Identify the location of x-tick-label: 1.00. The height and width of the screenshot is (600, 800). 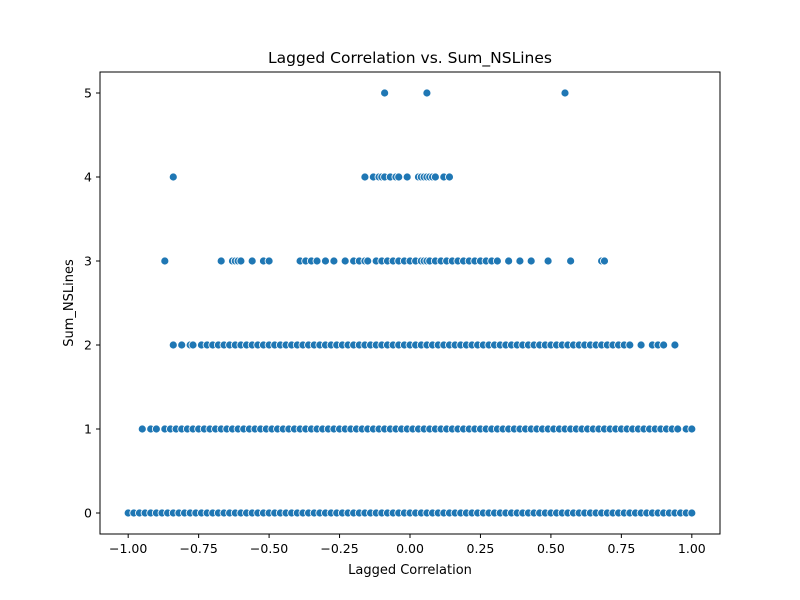
(692, 548).